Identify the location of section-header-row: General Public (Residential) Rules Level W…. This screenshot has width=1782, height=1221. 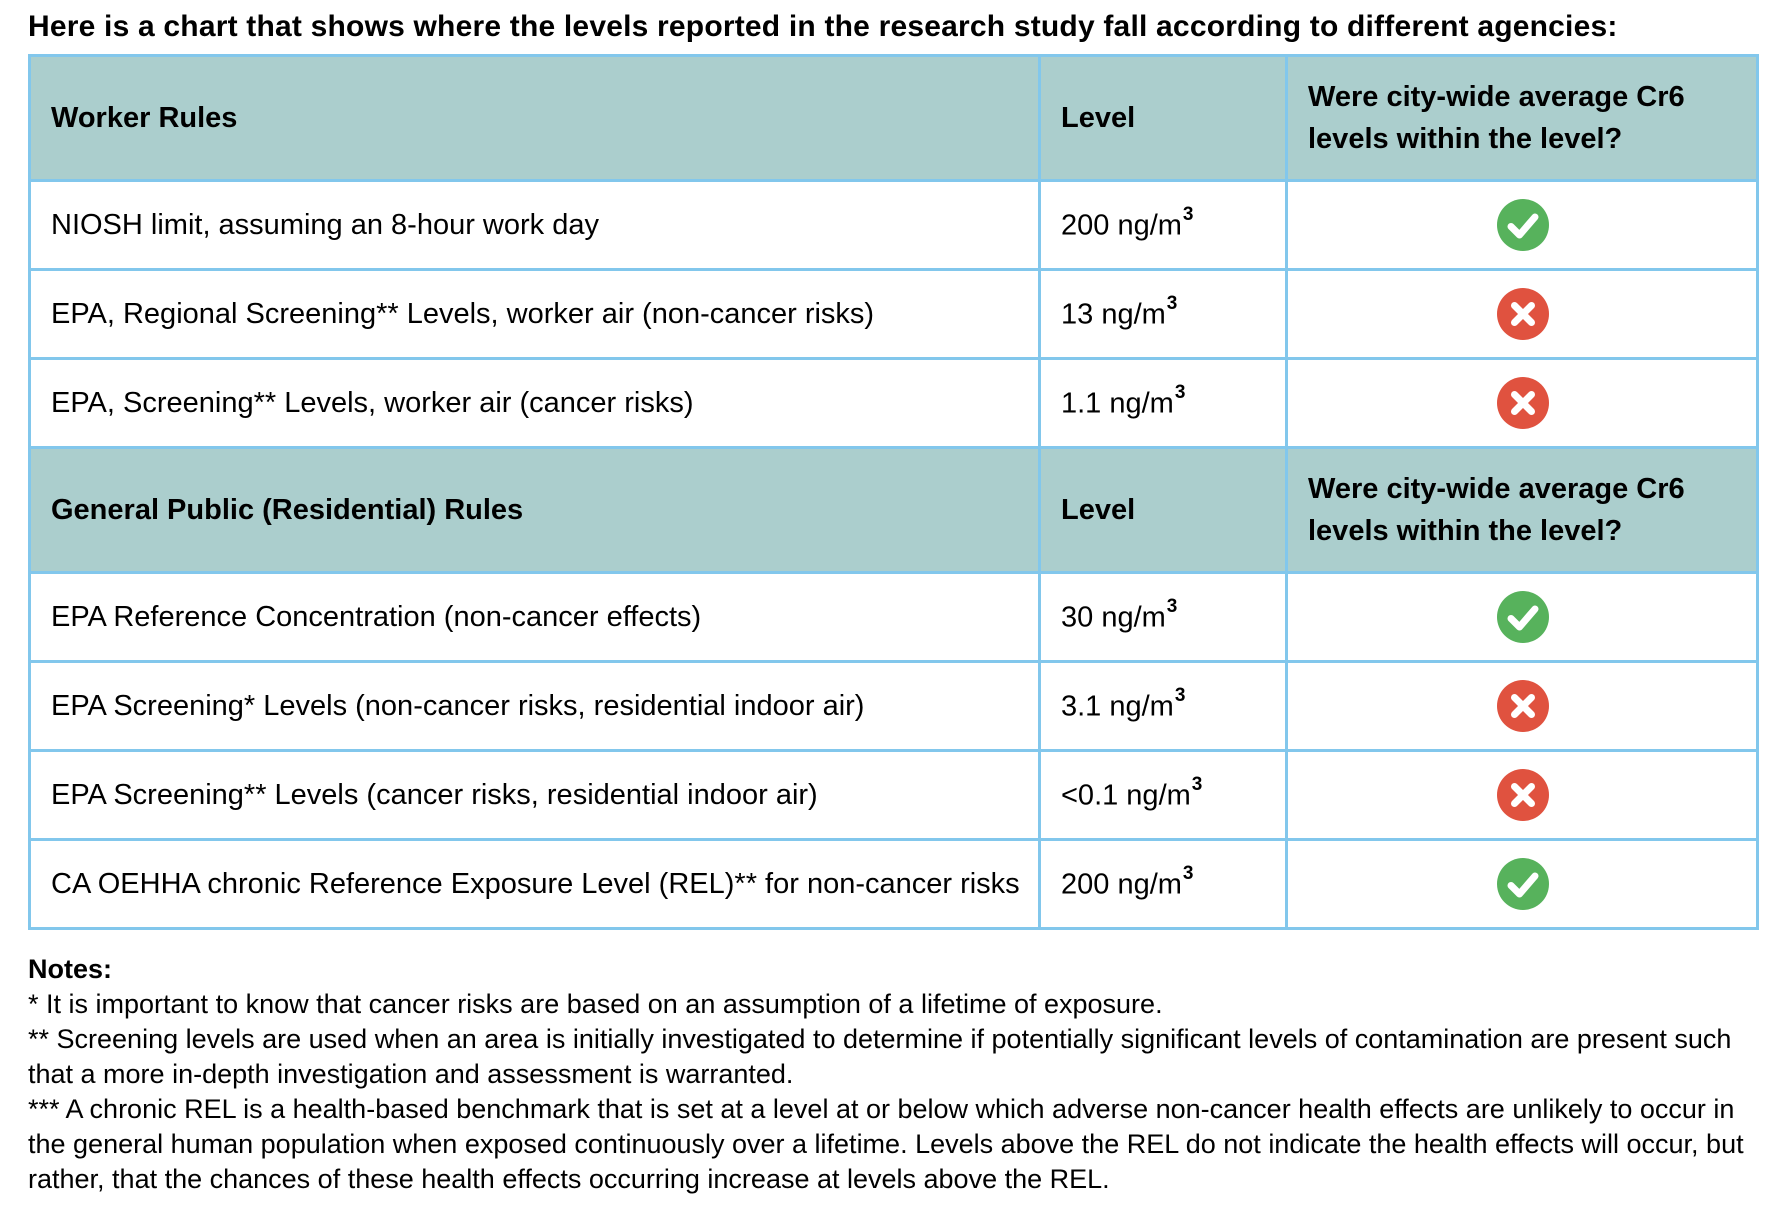
(893, 510).